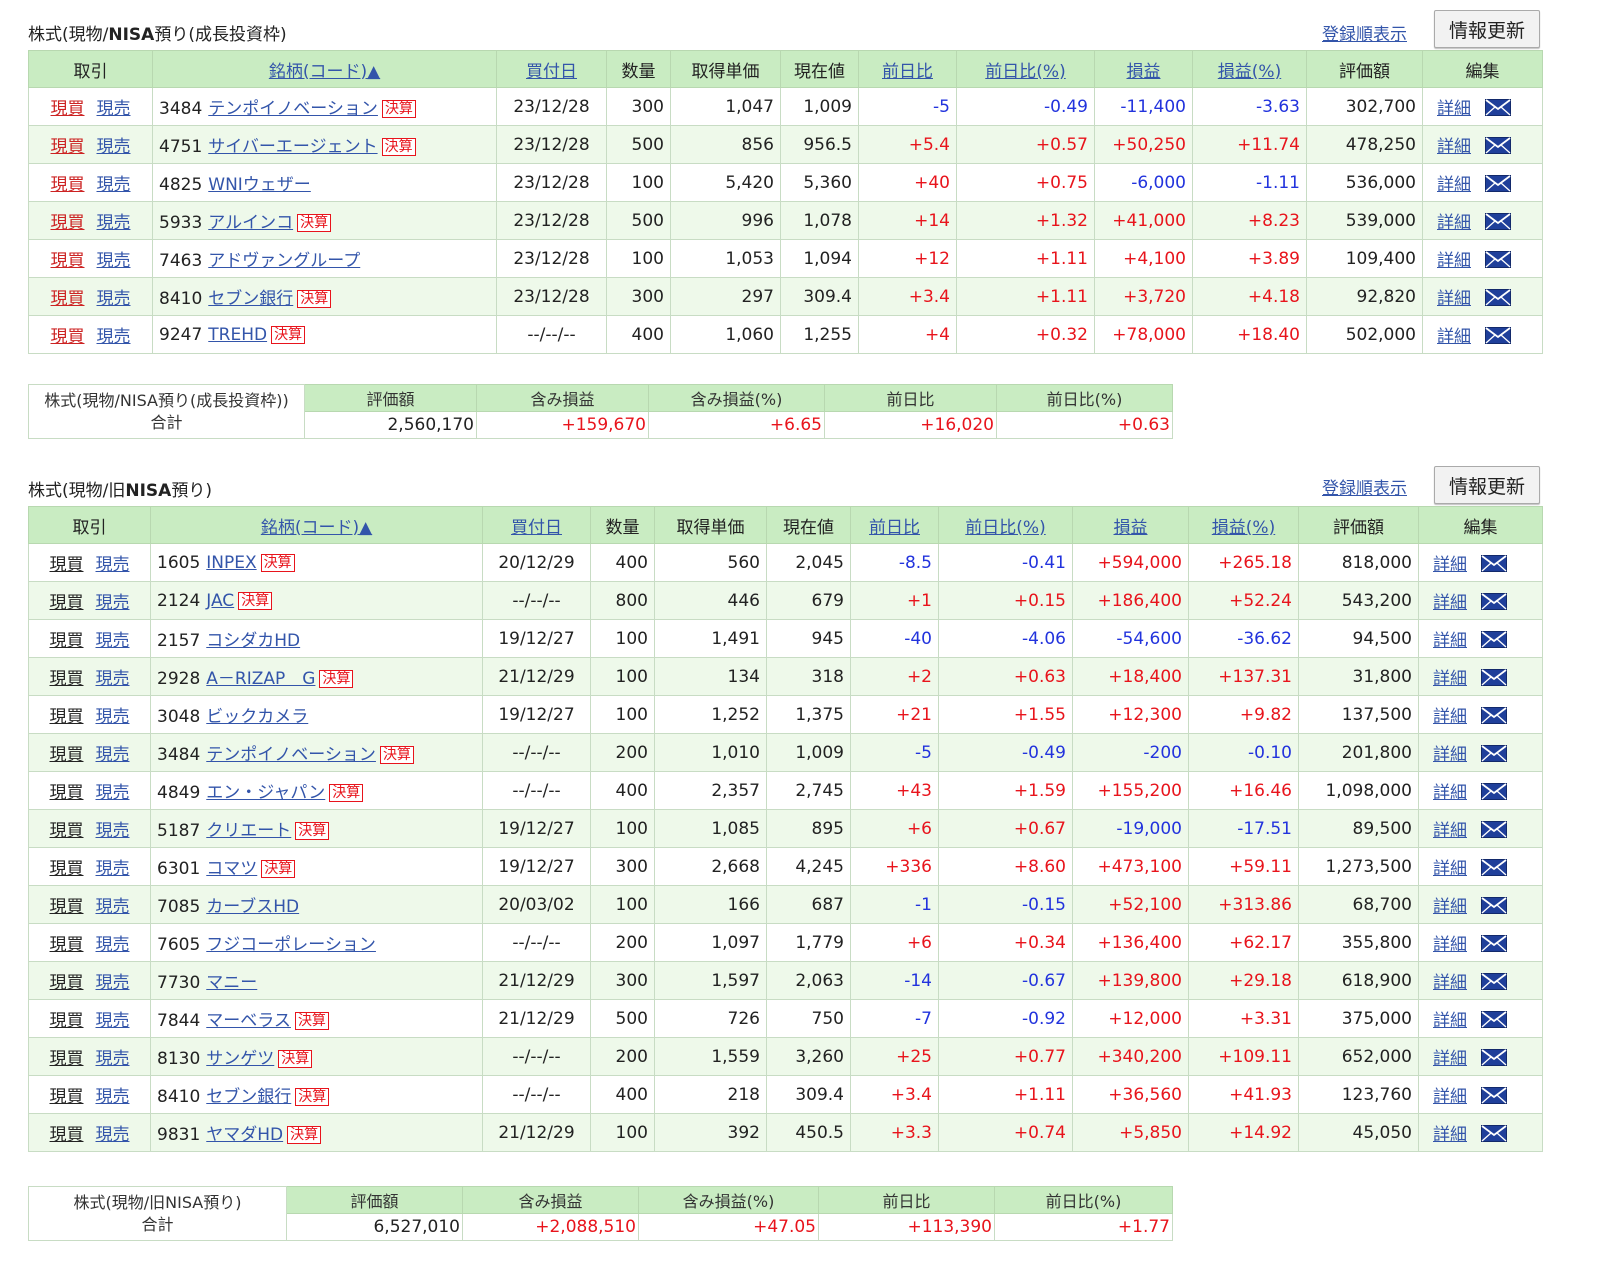  I want to click on stock-name-link: コマツ, so click(232, 869).